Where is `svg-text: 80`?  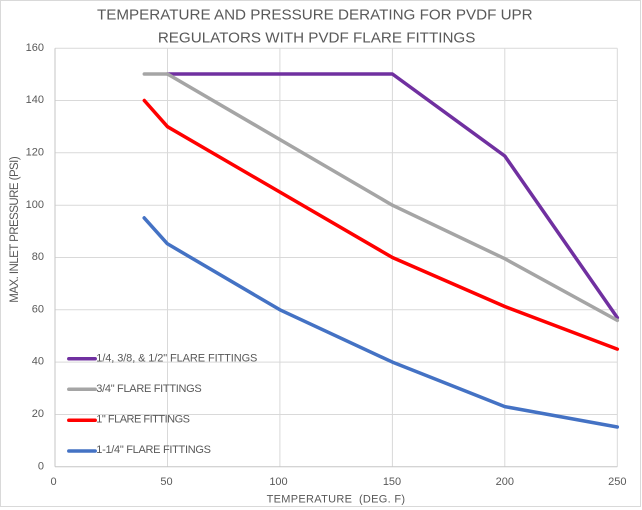 svg-text: 80 is located at coordinates (38, 257).